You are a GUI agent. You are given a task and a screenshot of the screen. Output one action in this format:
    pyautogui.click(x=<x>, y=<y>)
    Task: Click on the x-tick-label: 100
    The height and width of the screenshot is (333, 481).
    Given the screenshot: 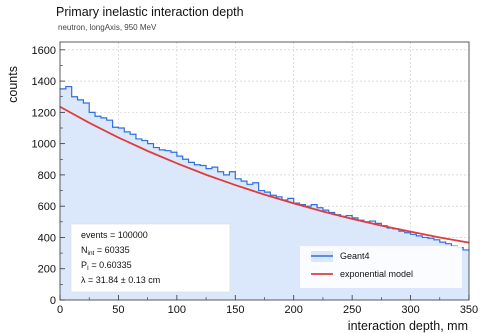 What is the action you would take?
    pyautogui.click(x=177, y=310)
    